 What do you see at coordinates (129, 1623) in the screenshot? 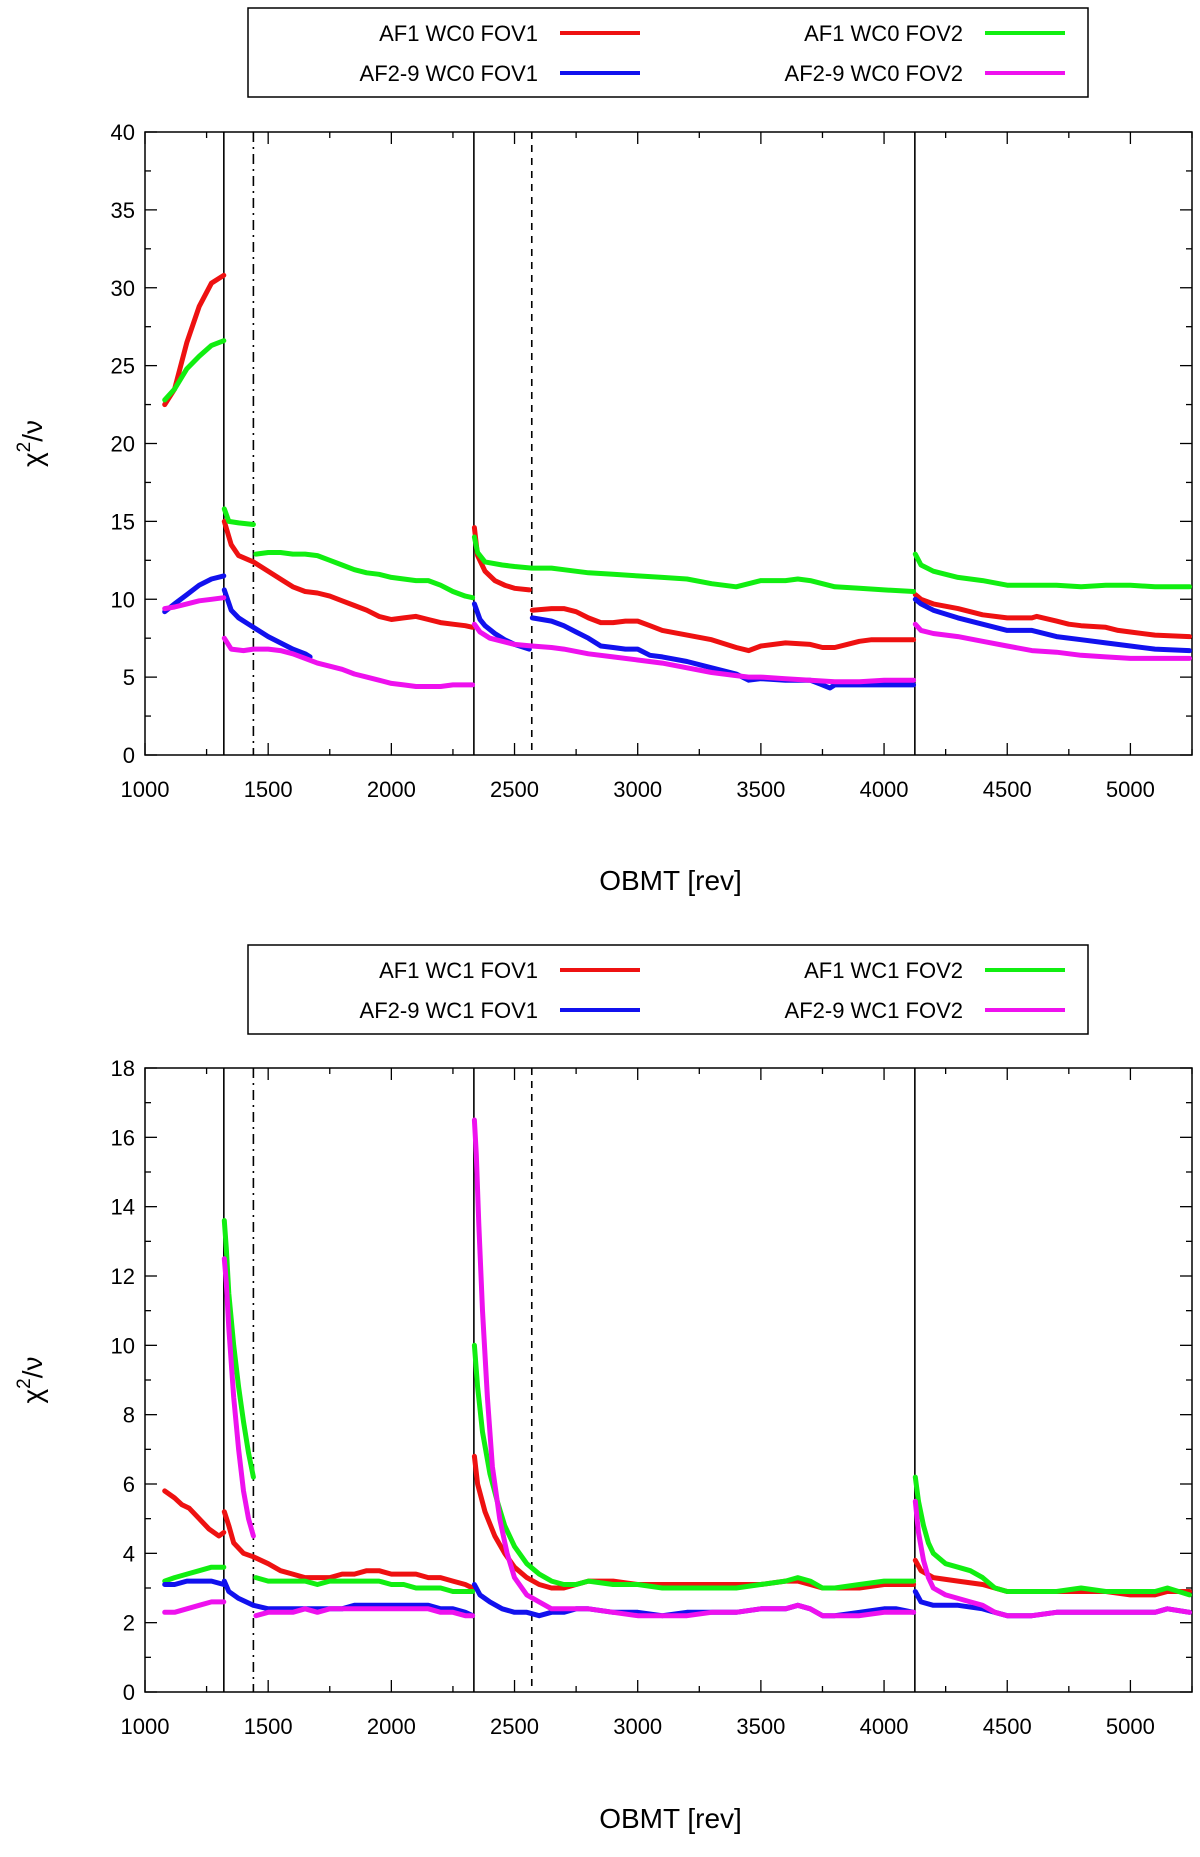
I see `y-tick-label: 2` at bounding box center [129, 1623].